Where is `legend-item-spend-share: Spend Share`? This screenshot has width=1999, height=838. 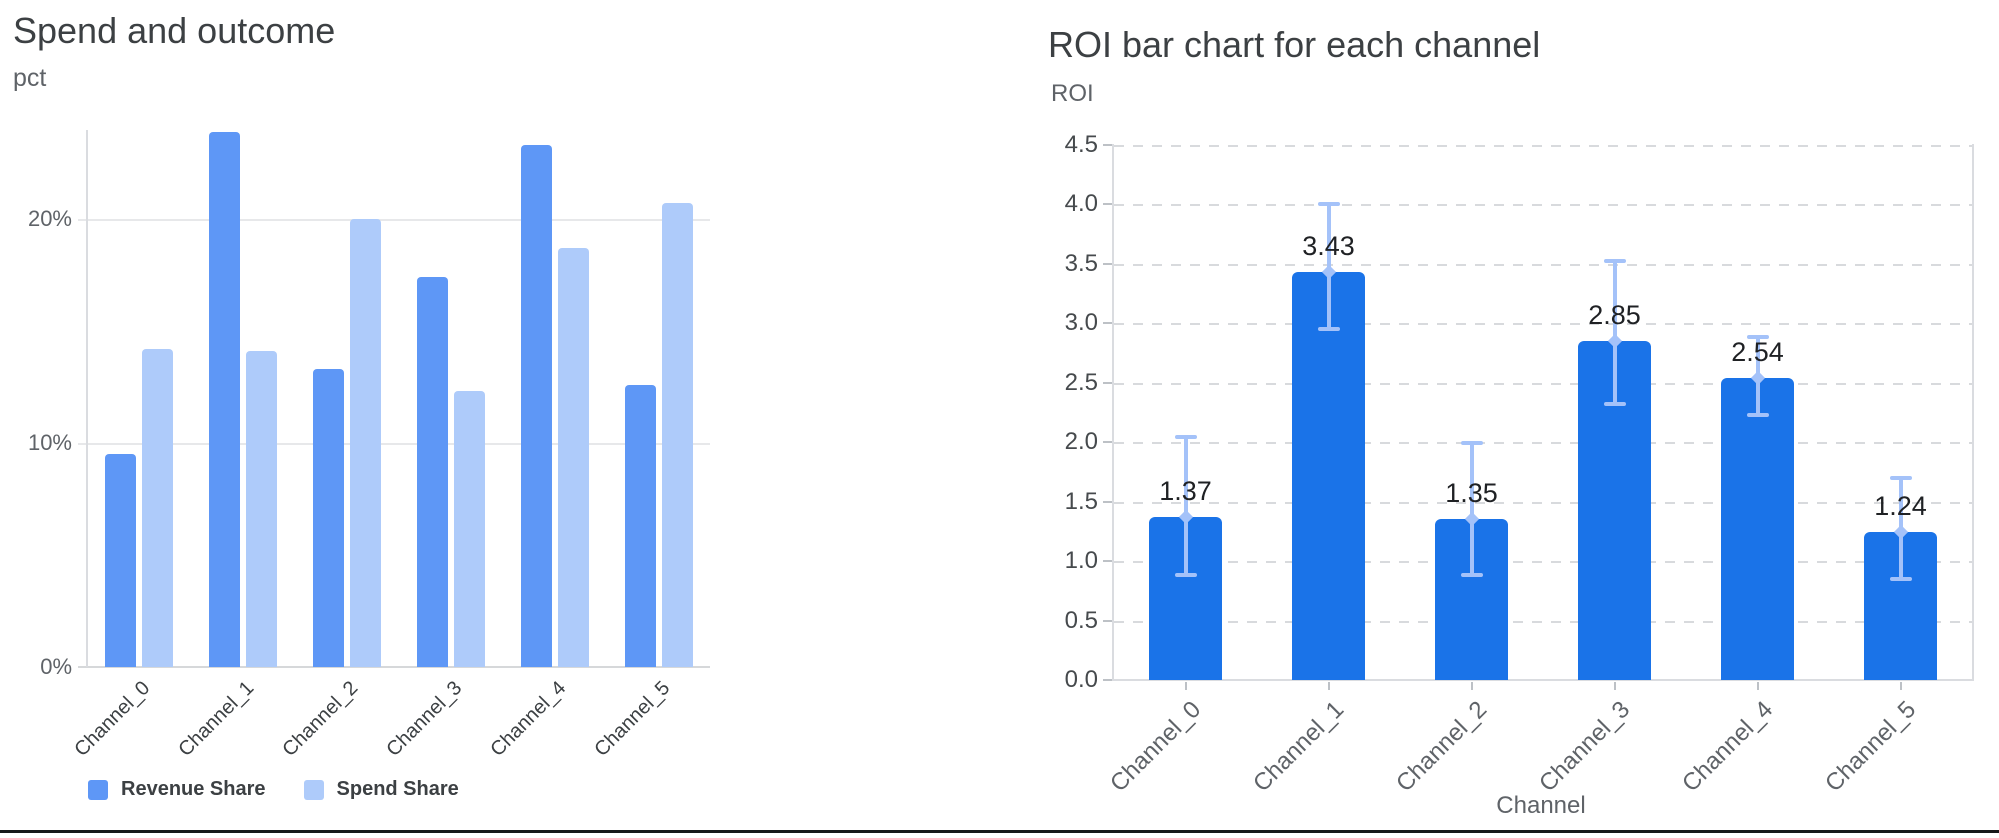
legend-item-spend-share: Spend Share is located at coordinates (381, 789).